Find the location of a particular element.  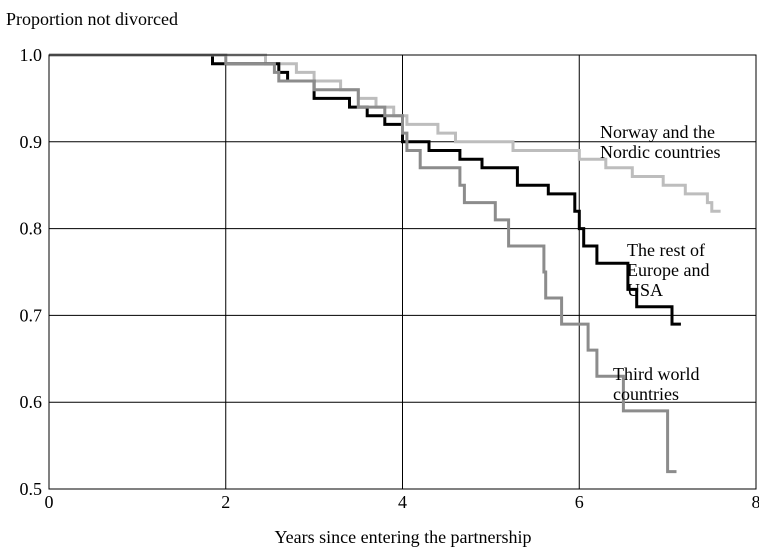

series-label-line: USA is located at coordinates (645, 290).